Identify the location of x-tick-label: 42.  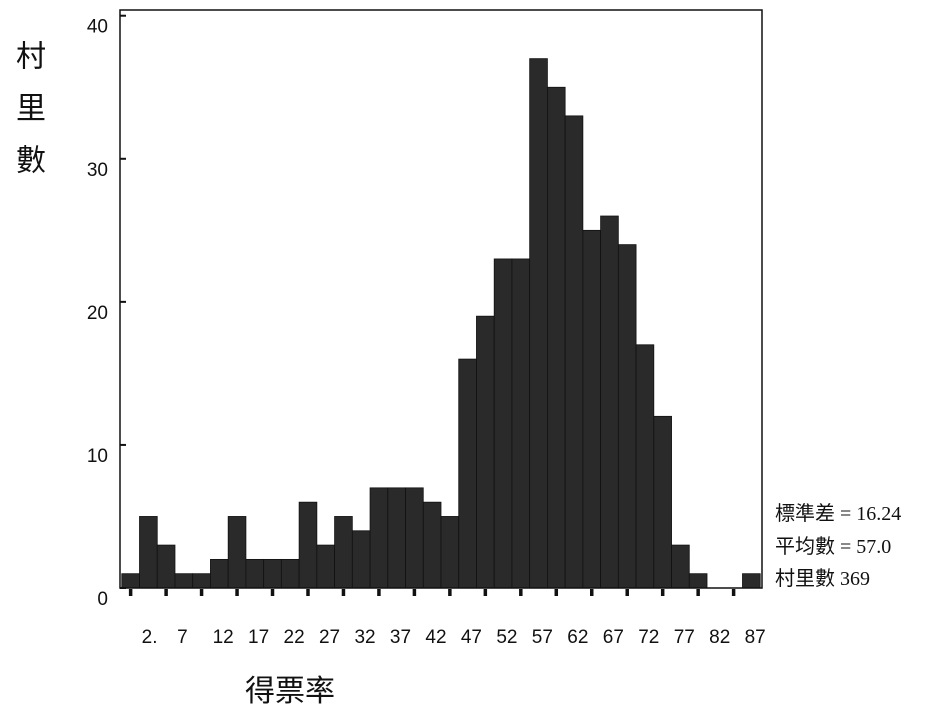
(435, 637).